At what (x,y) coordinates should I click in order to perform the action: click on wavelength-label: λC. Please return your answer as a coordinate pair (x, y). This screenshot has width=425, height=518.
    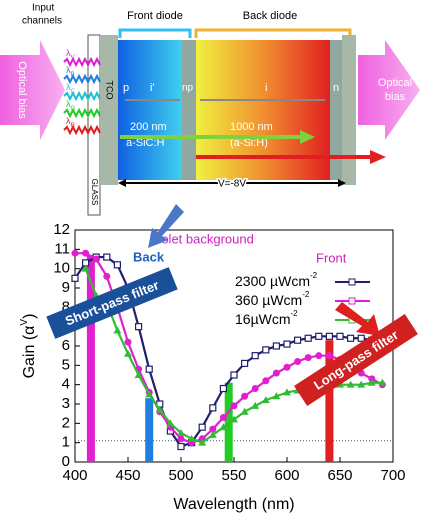
    Looking at the image, I should click on (71, 88).